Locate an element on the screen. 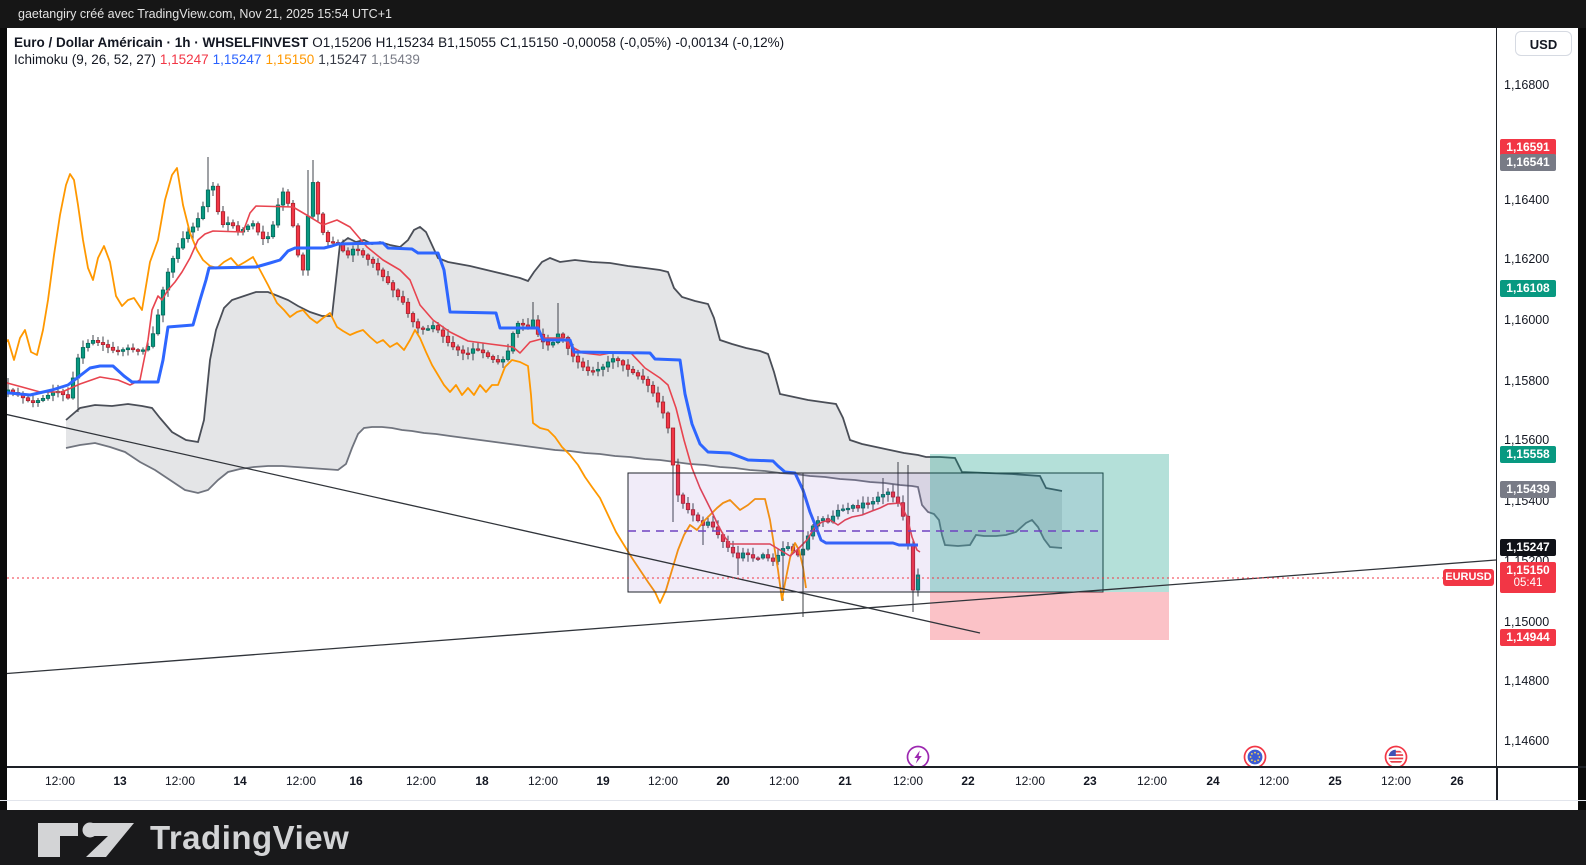 Image resolution: width=1586 pixels, height=865 pixels. time-tick-label: 25 is located at coordinates (1335, 781).